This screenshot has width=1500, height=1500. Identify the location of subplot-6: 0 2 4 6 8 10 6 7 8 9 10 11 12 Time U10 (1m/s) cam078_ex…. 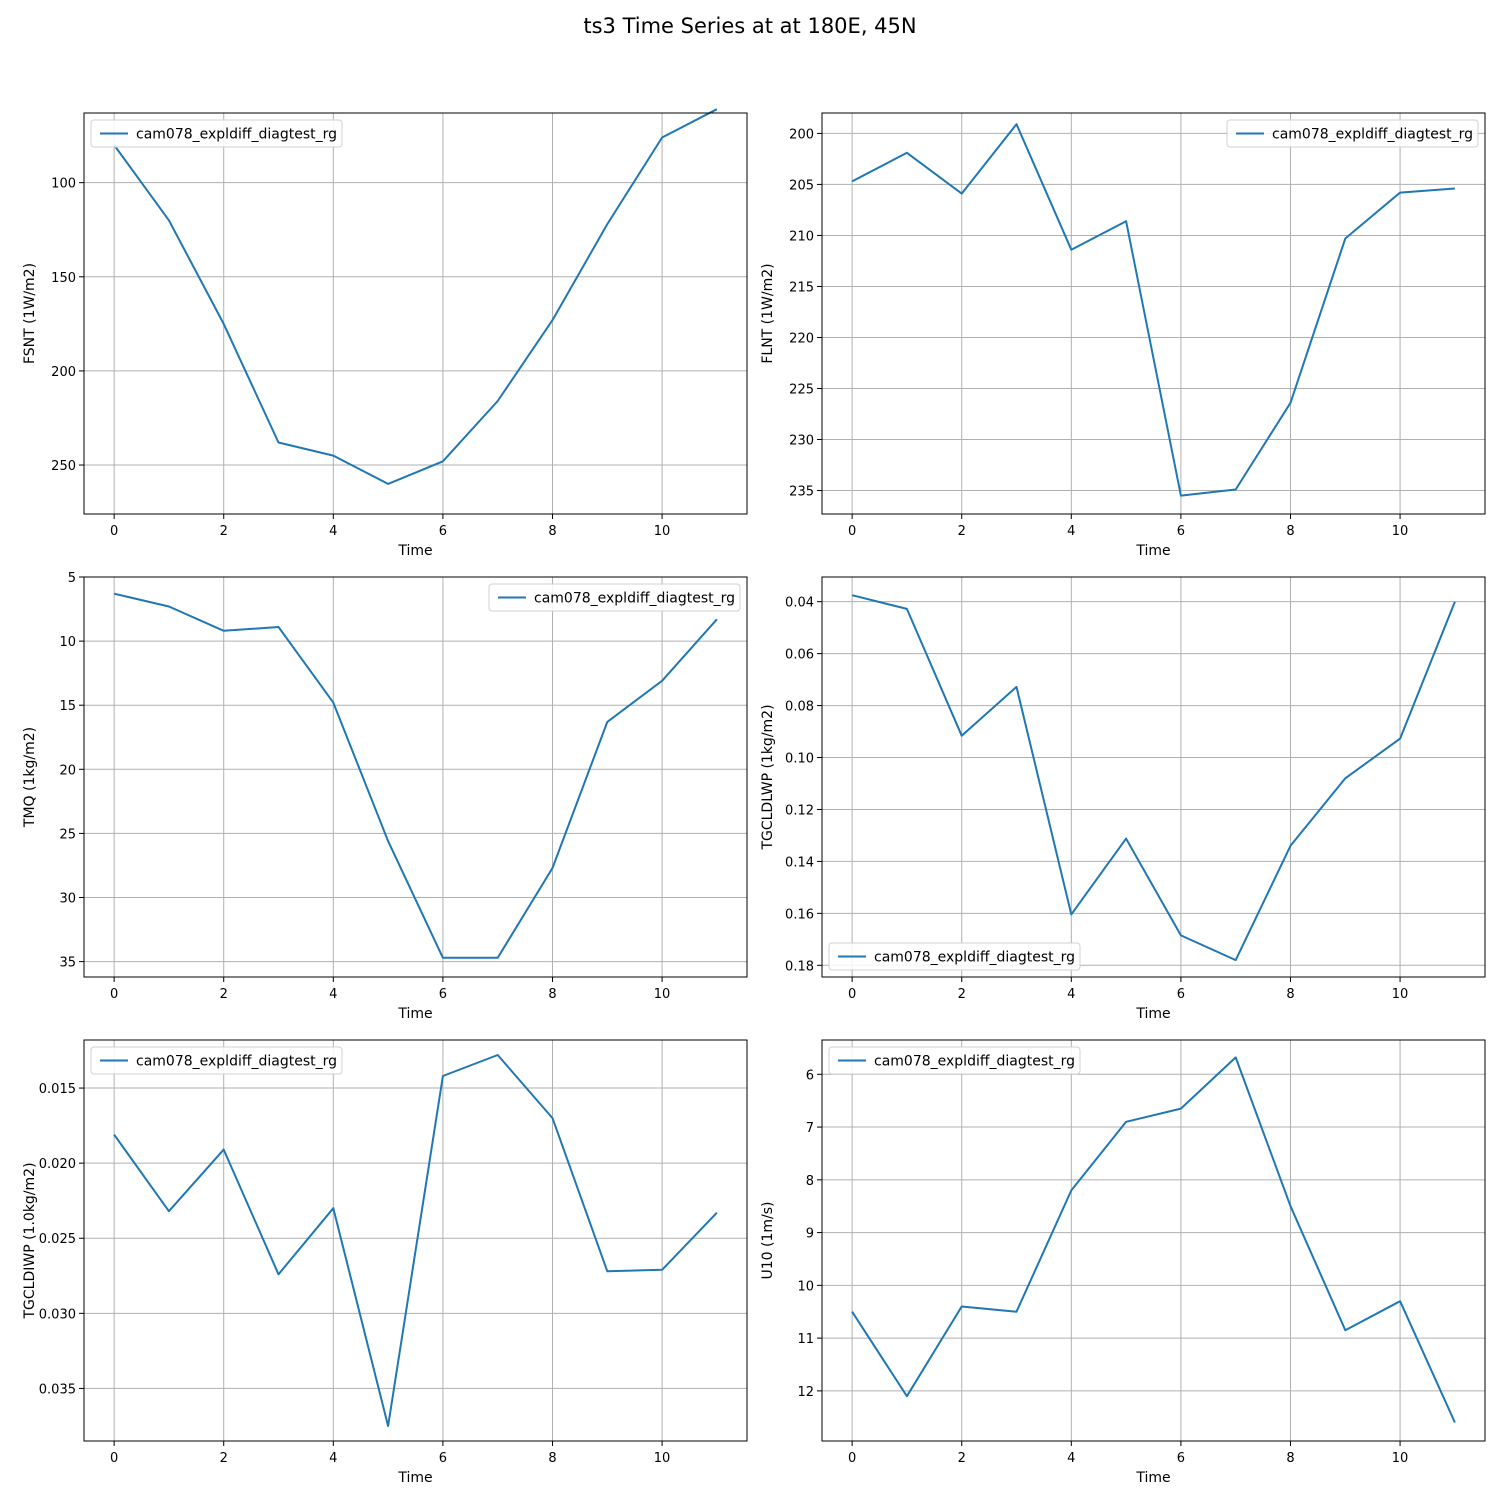
(1123, 1262).